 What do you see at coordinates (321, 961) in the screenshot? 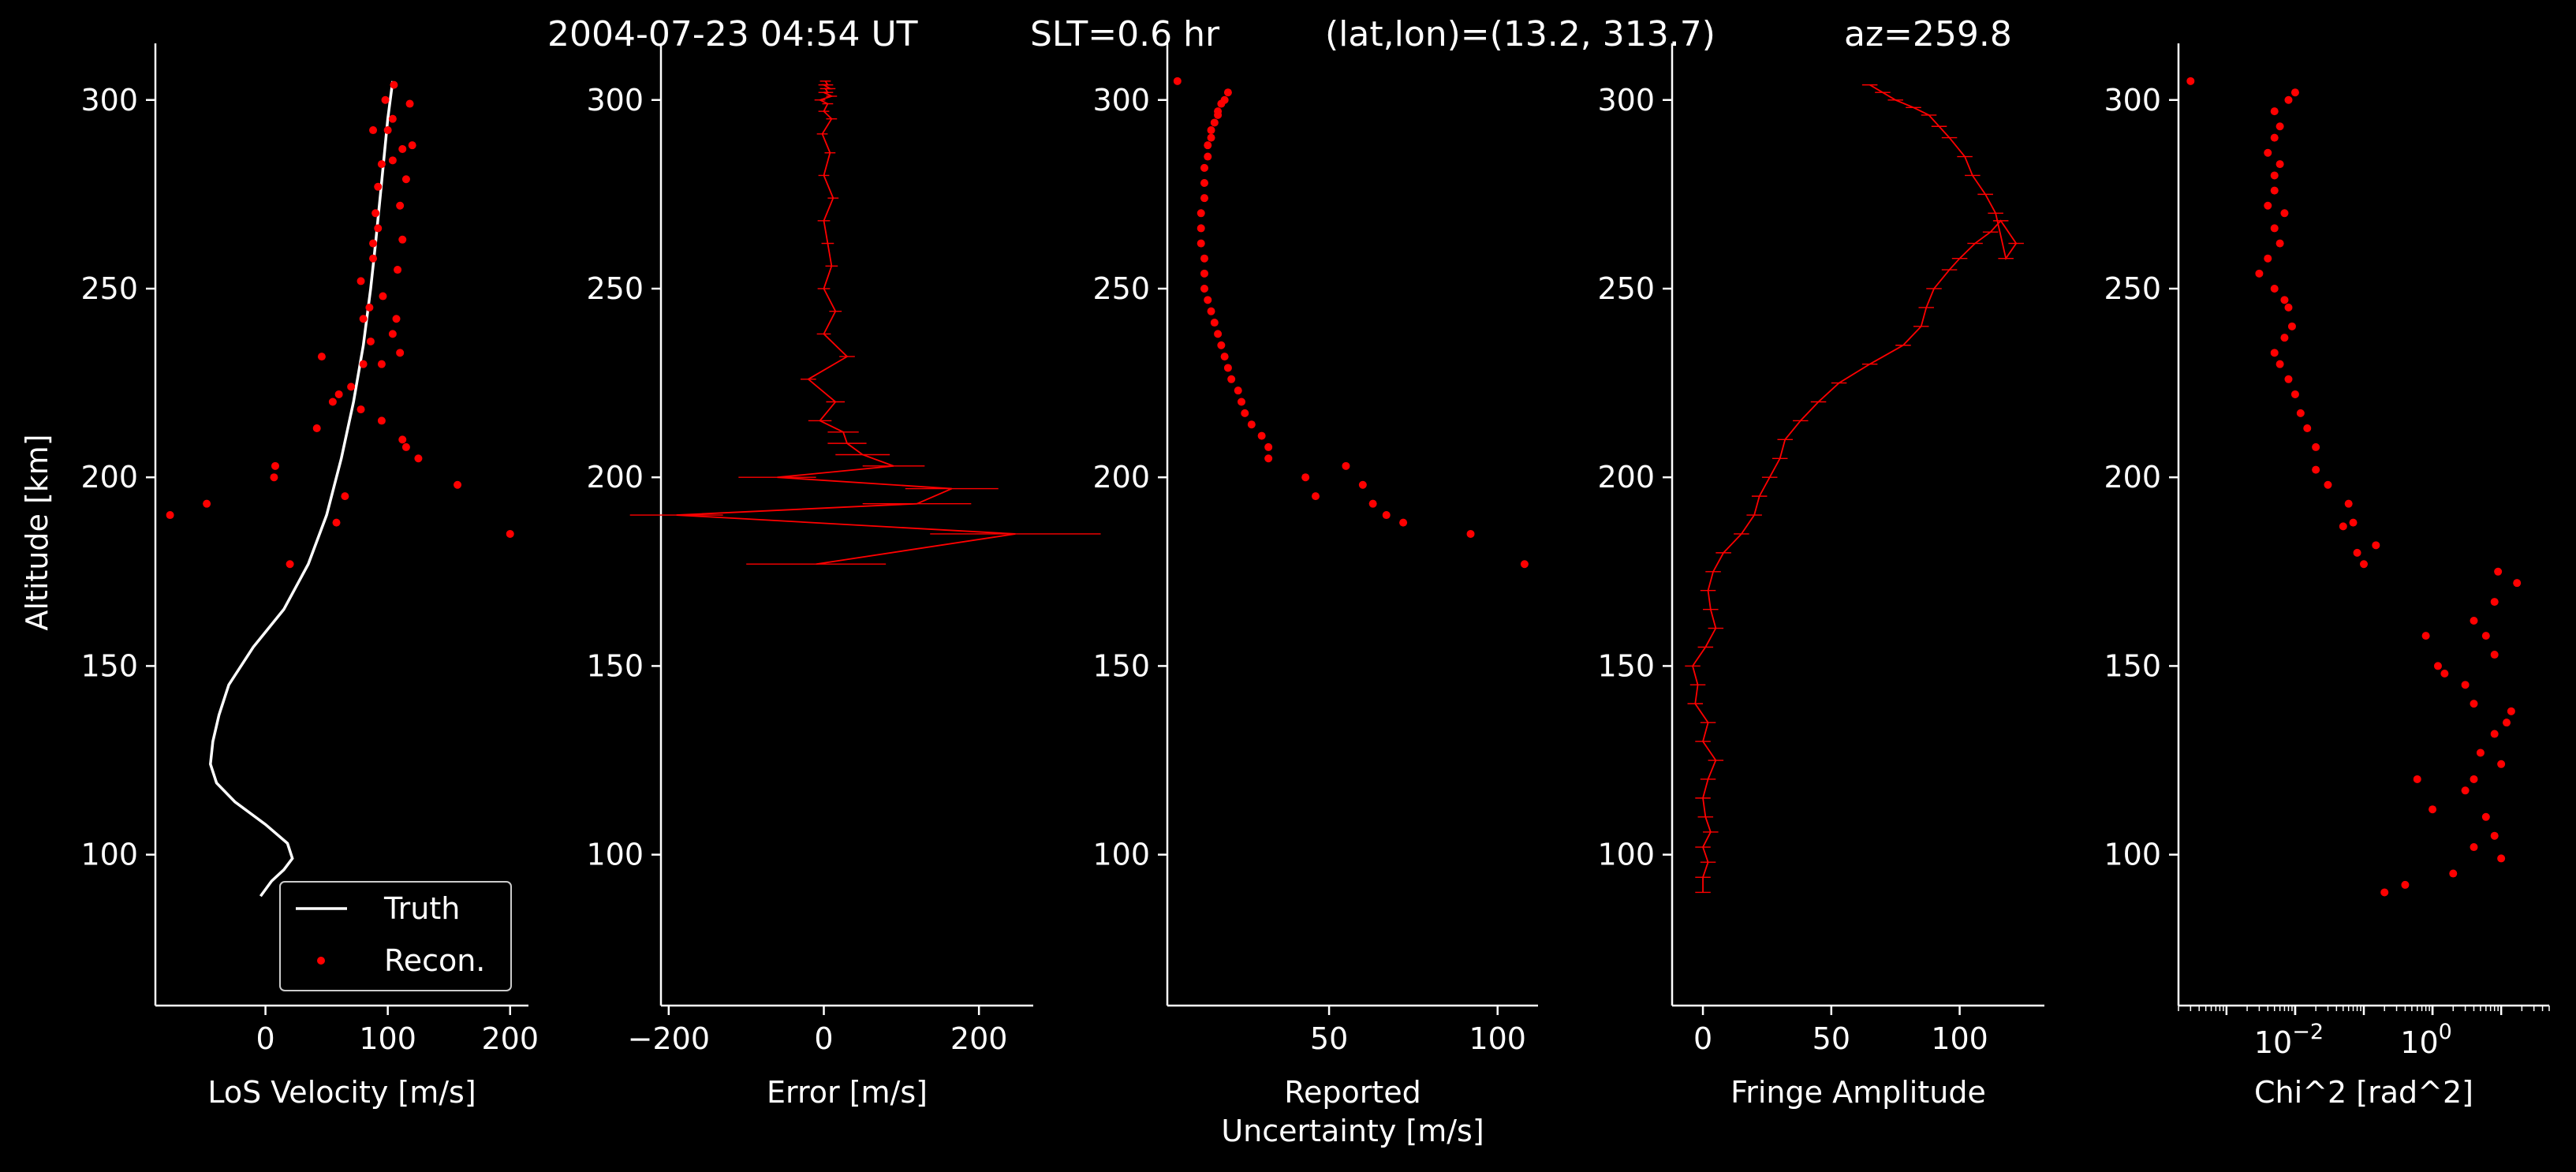
I see `legend-swatch-recon` at bounding box center [321, 961].